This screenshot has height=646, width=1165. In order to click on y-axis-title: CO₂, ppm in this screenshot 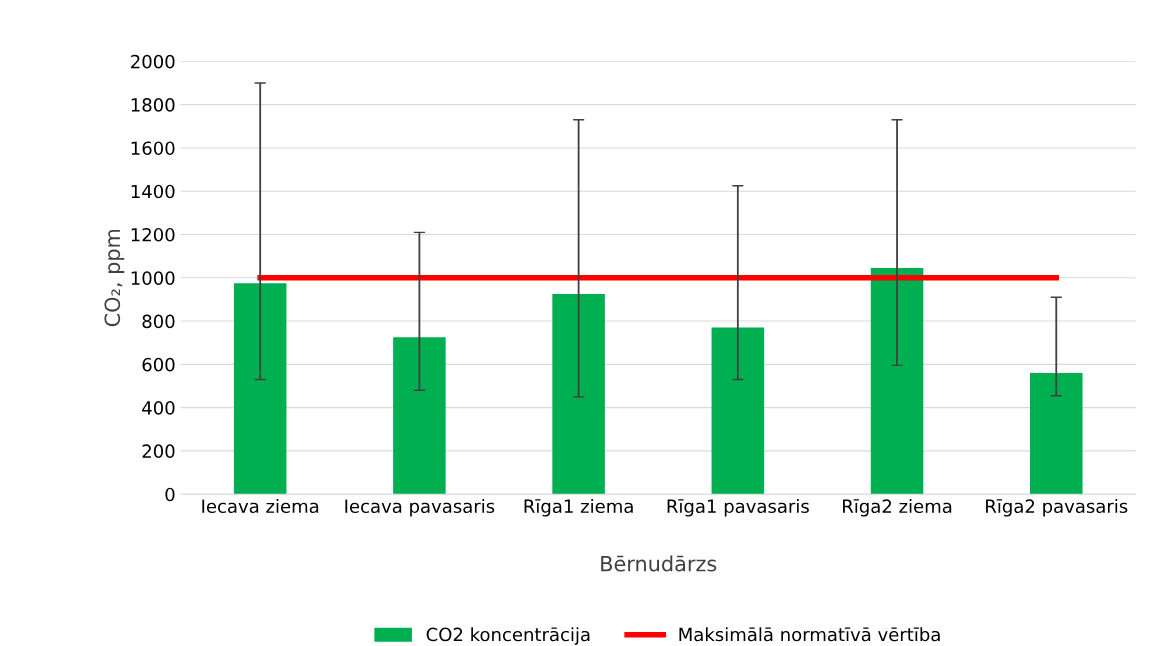, I will do `click(114, 278)`.